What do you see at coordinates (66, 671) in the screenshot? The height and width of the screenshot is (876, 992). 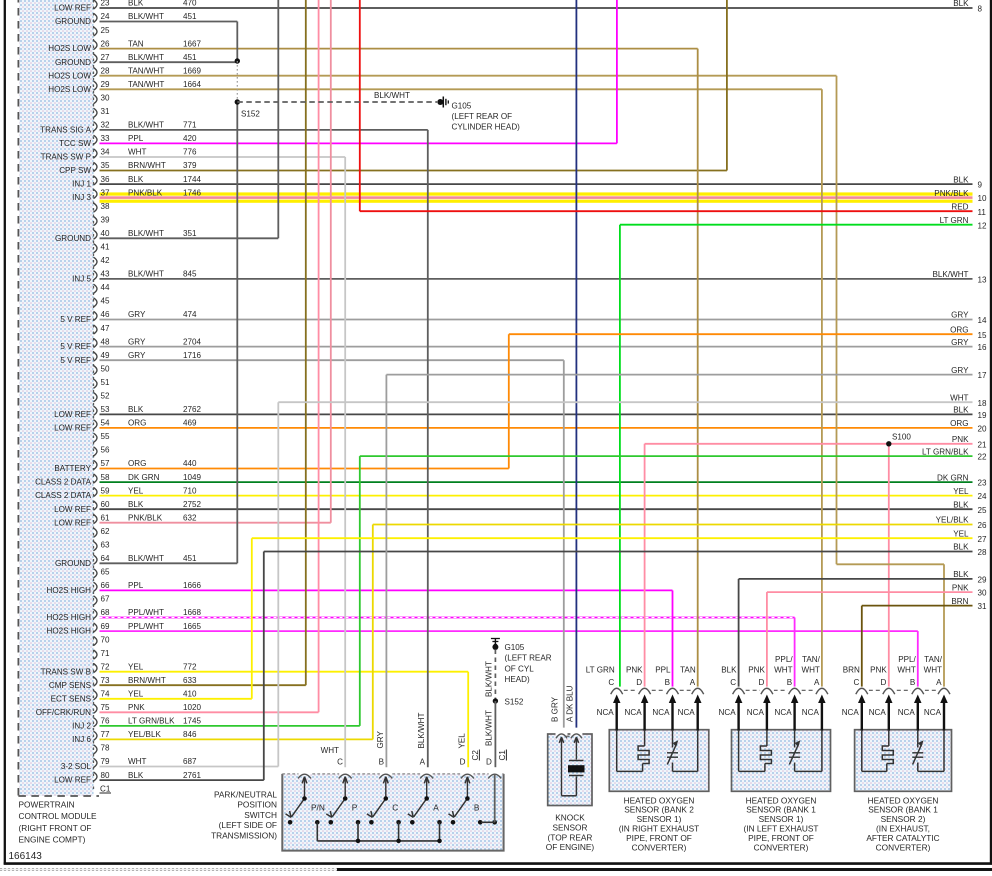 I see `svg-text: TRANS SW B` at bounding box center [66, 671].